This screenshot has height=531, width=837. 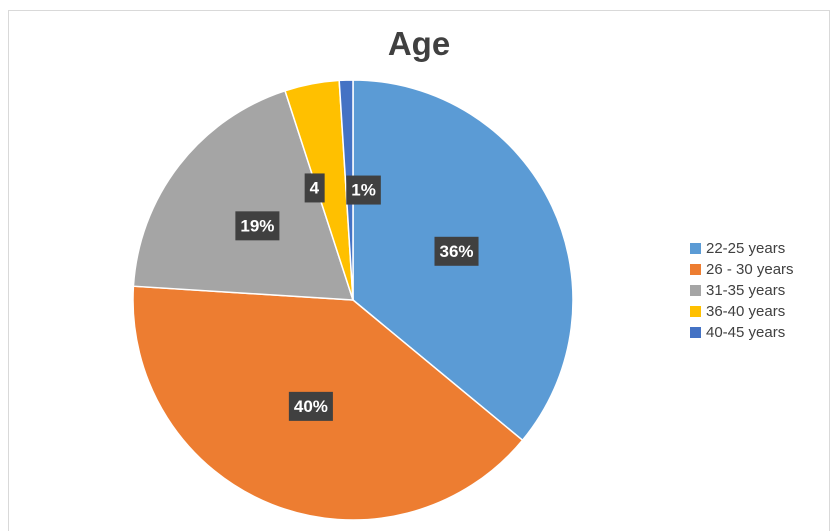 I want to click on legend-label: 31-35 years, so click(x=746, y=290).